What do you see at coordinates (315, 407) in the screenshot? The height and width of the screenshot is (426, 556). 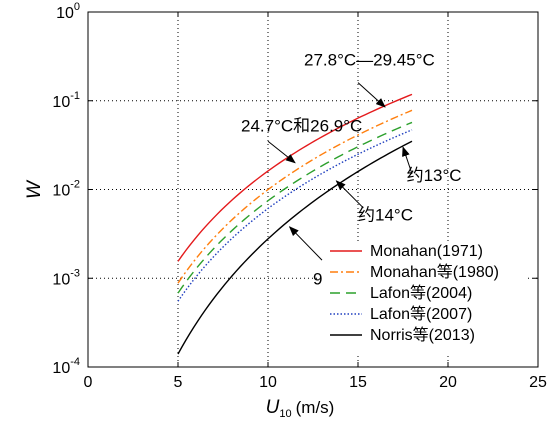 I see `x-axis-title-unit: (m/s)` at bounding box center [315, 407].